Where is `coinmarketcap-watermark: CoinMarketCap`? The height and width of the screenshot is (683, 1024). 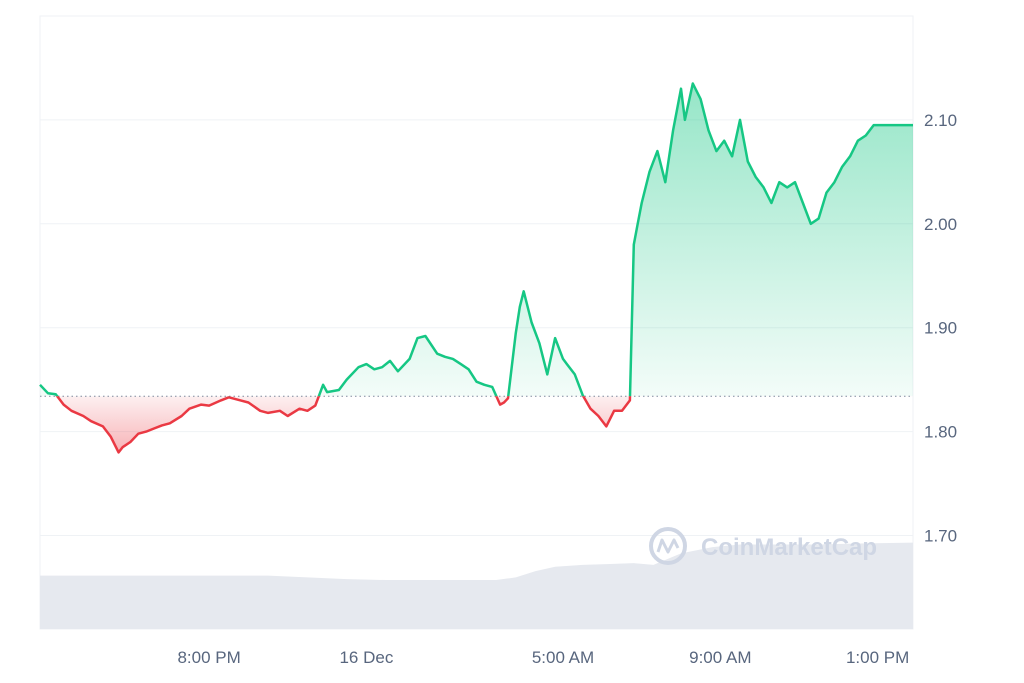 coinmarketcap-watermark: CoinMarketCap is located at coordinates (763, 546).